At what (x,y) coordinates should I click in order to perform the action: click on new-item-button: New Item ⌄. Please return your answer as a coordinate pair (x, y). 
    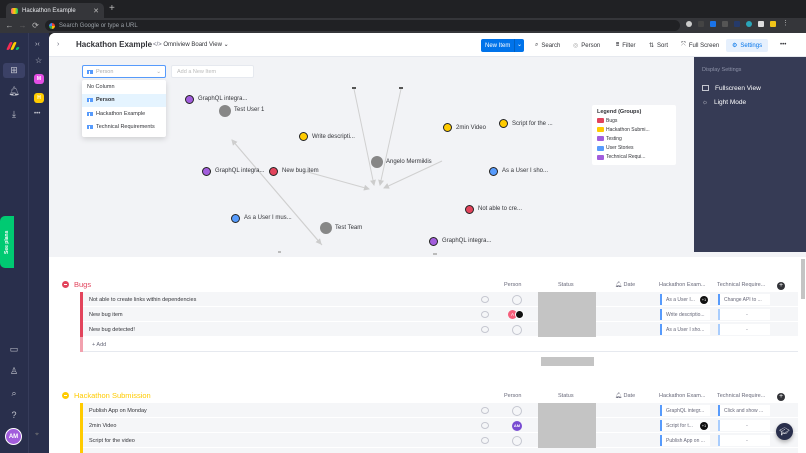
    Looking at the image, I should click on (502, 45).